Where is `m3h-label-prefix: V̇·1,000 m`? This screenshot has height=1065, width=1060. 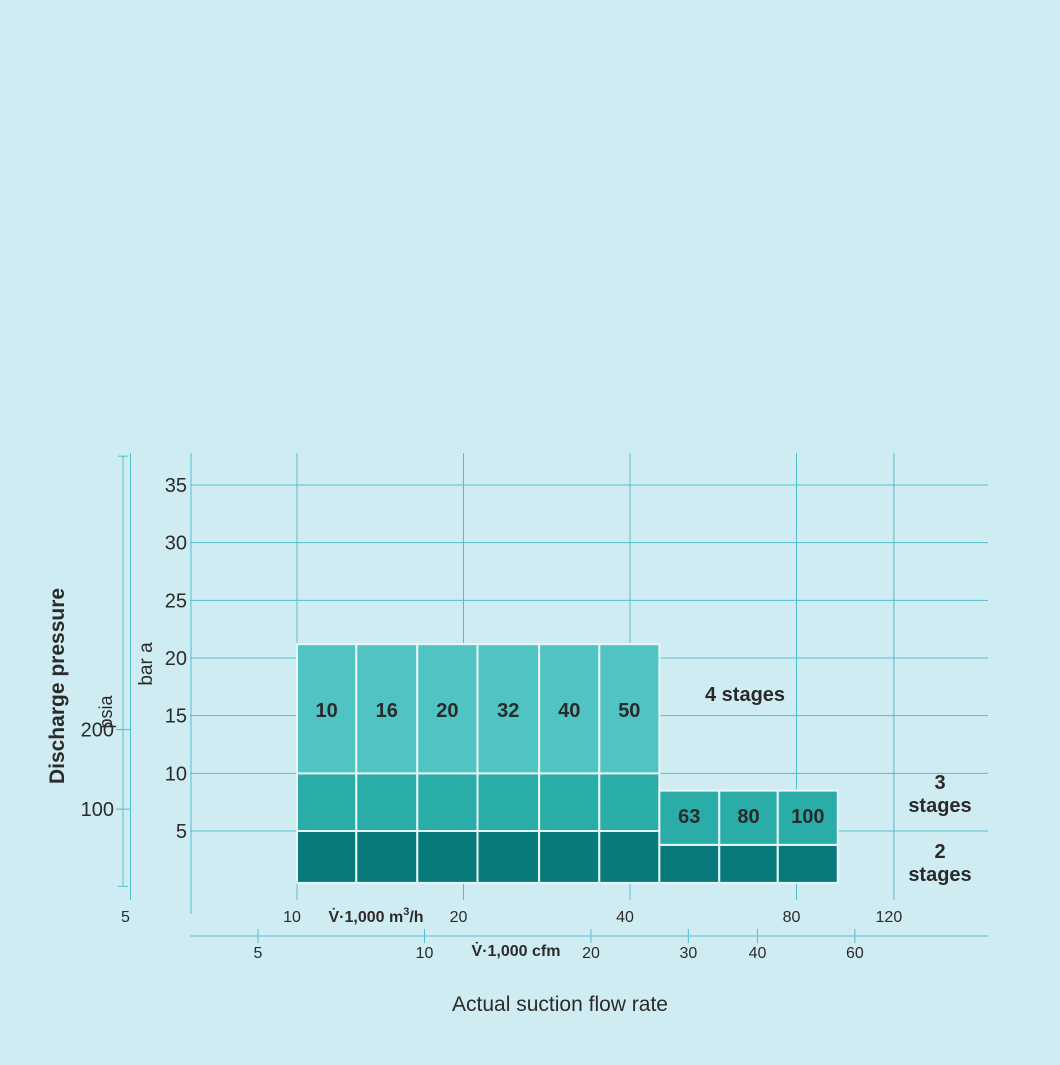
m3h-label-prefix: V̇·1,000 m is located at coordinates (365, 917).